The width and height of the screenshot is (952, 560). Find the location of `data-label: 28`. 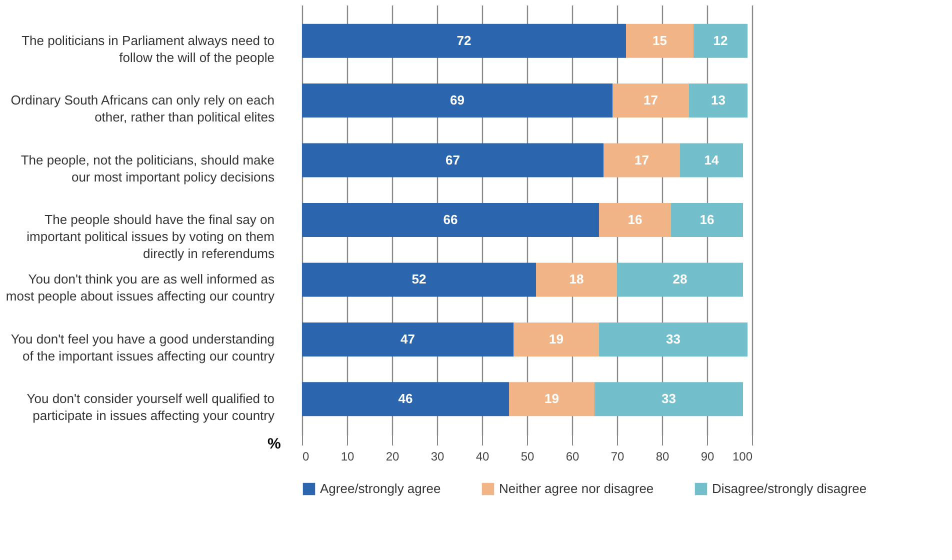

data-label: 28 is located at coordinates (680, 279).